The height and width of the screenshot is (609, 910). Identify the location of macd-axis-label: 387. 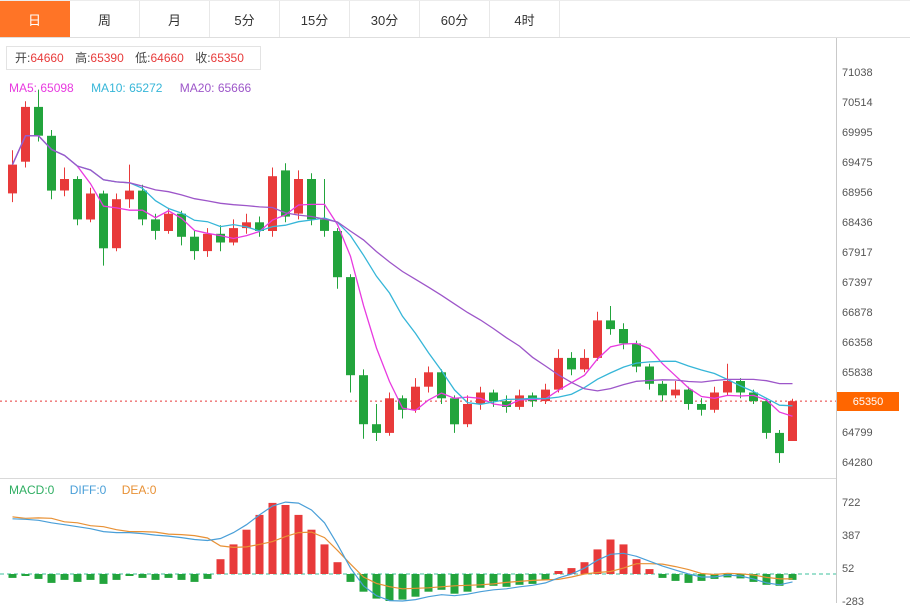
(851, 535).